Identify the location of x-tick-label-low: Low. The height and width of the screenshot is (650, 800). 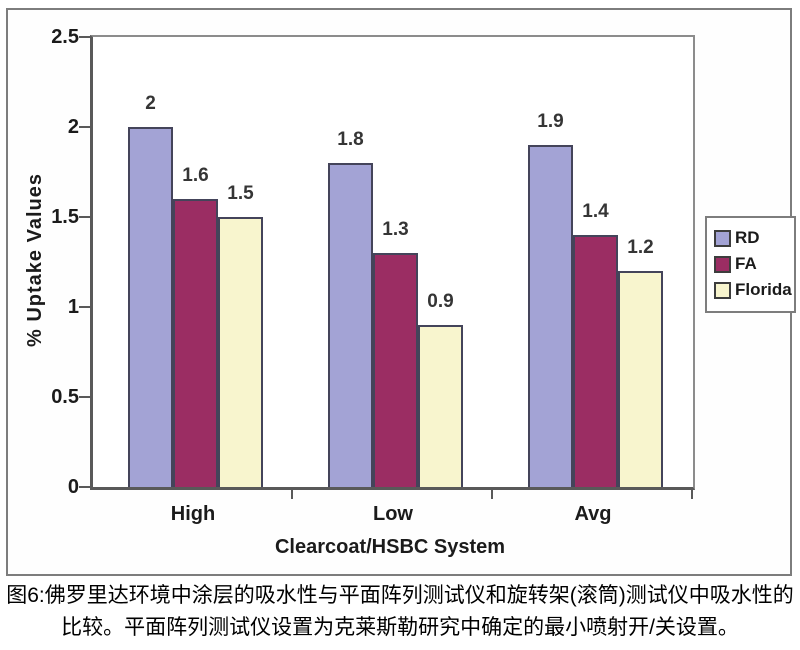
(393, 514).